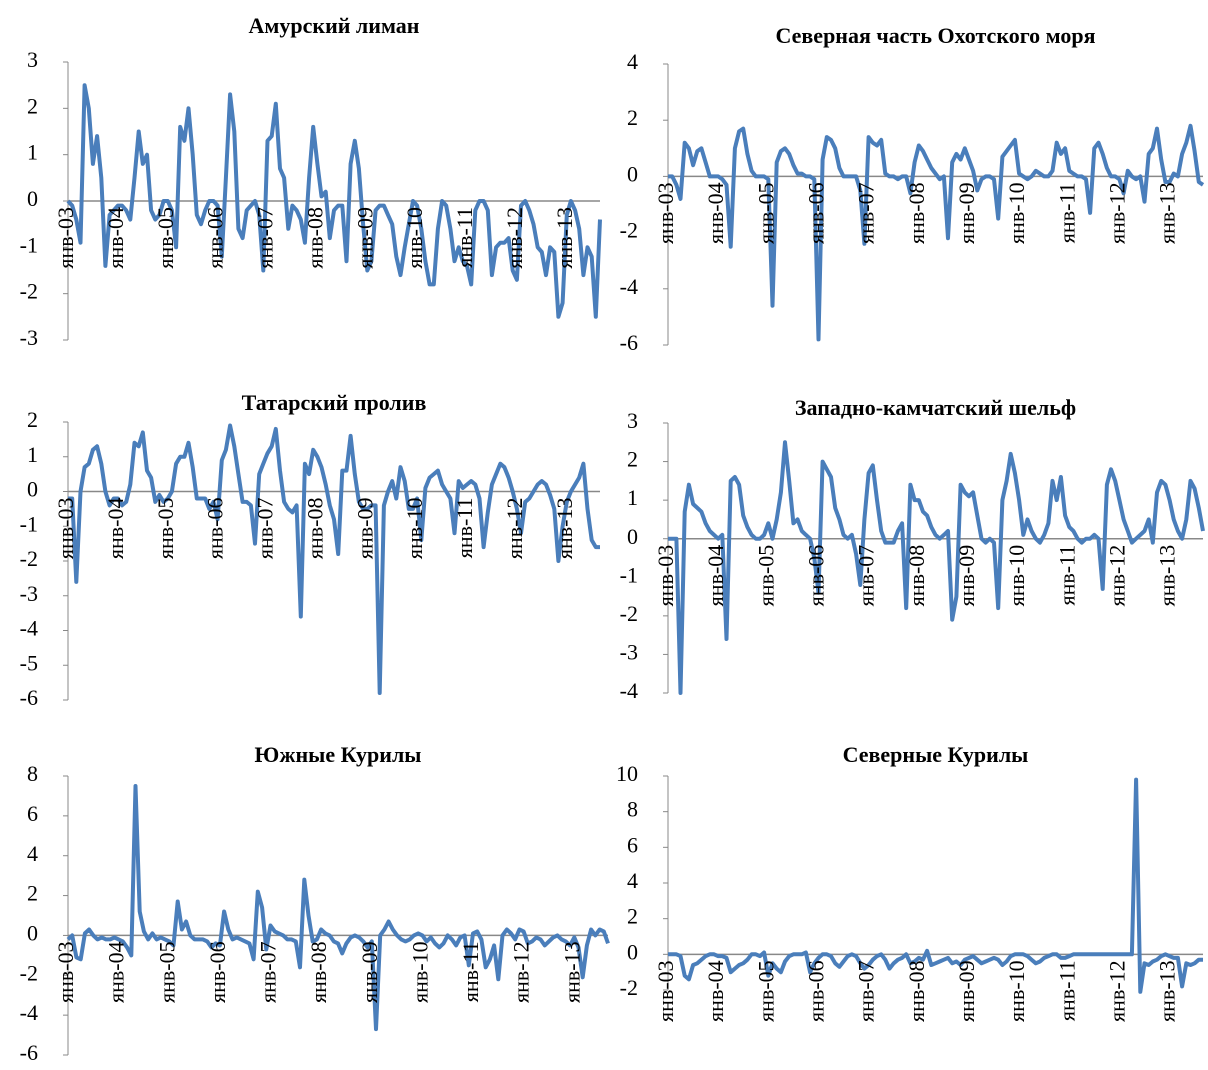 The image size is (1208, 1070). What do you see at coordinates (338, 754) in the screenshot?
I see `chart-title: Южные Курилы` at bounding box center [338, 754].